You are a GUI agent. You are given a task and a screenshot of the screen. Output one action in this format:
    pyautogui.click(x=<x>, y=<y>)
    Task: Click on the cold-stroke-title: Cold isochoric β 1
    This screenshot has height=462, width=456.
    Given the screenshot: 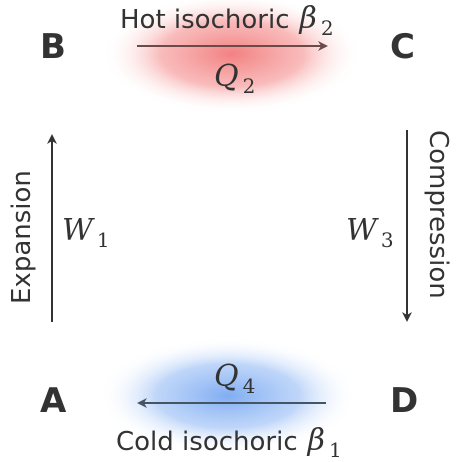 What is the action you would take?
    pyautogui.click(x=229, y=442)
    